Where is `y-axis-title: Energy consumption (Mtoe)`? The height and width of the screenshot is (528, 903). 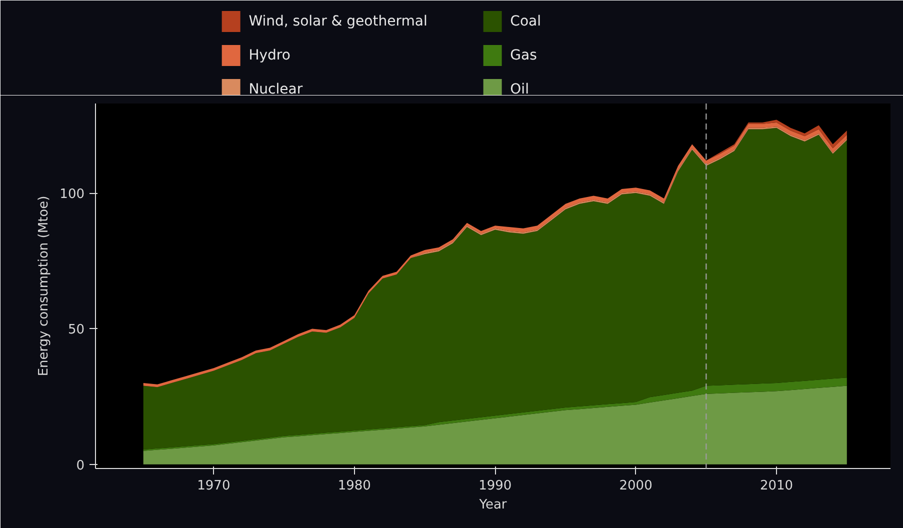 y-axis-title: Energy consumption (Mtoe) is located at coordinates (44, 286).